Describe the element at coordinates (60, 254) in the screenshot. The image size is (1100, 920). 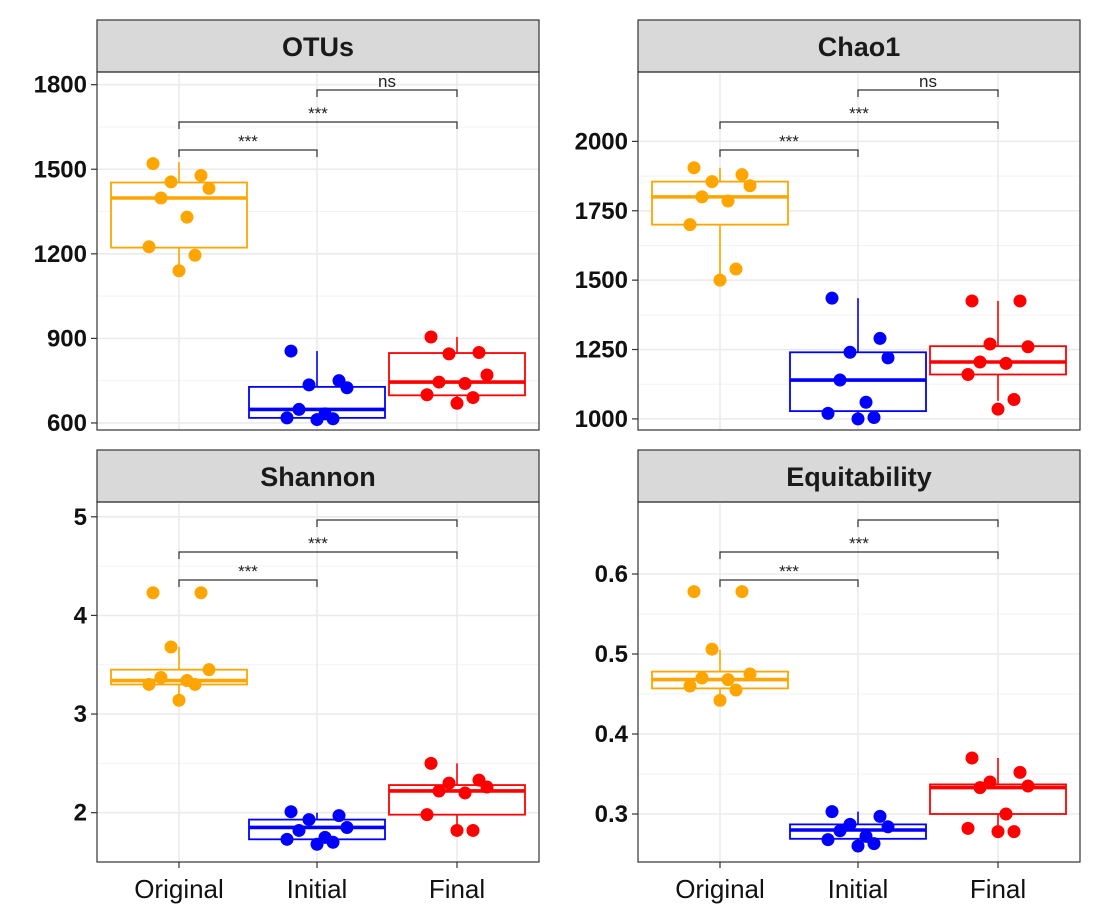
I see `y-tick-label: 1200` at that location.